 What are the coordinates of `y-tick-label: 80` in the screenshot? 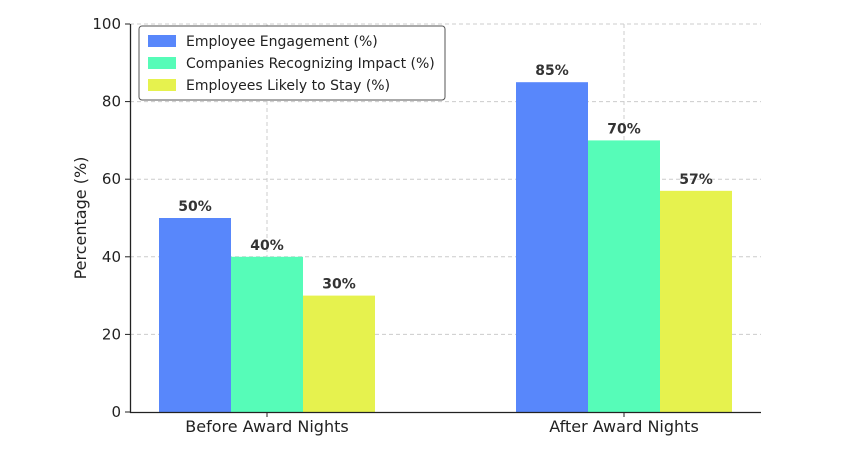 It's located at (111, 102).